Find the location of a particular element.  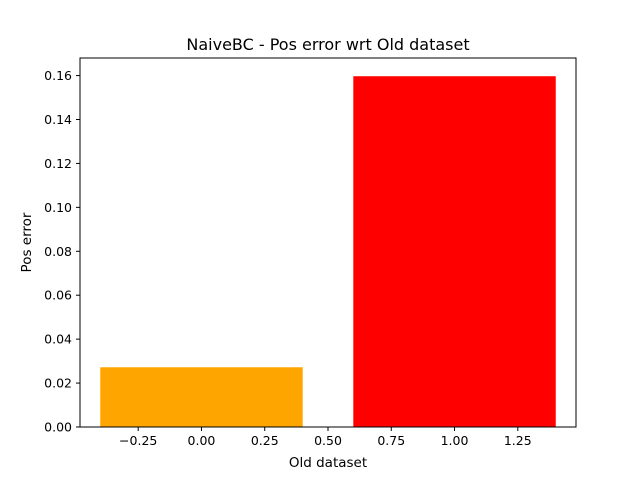

y-tick-label-2: 0.04 is located at coordinates (58, 339).